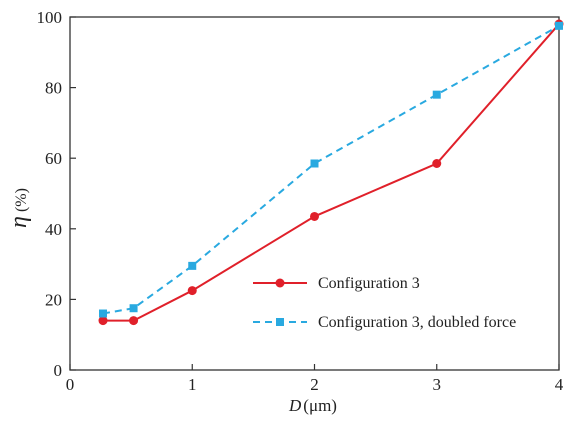 The image size is (566, 421). What do you see at coordinates (192, 384) in the screenshot?
I see `x-tick-label: 1` at bounding box center [192, 384].